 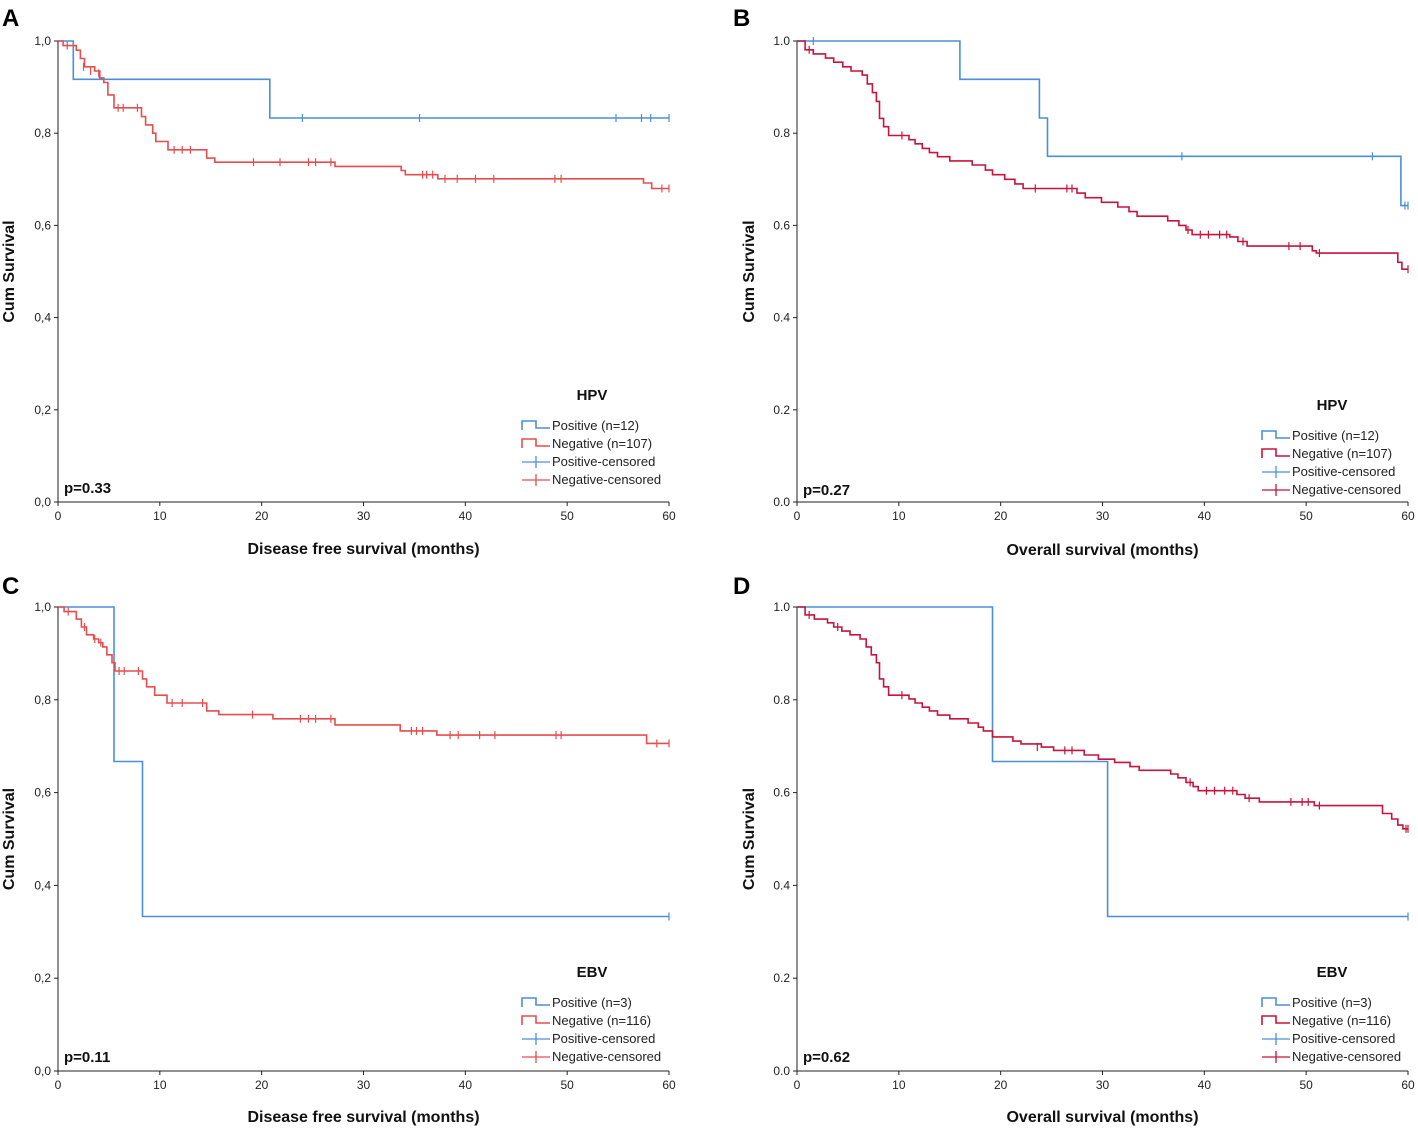 What do you see at coordinates (797, 516) in the screenshot?
I see `panel-b-x-tick-label: 0` at bounding box center [797, 516].